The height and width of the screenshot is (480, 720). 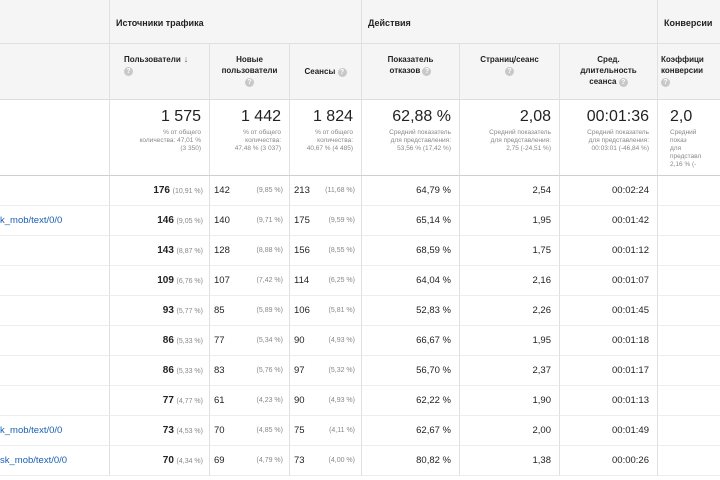 What do you see at coordinates (189, 251) in the screenshot?
I see `users-pct: (8,87 %)` at bounding box center [189, 251].